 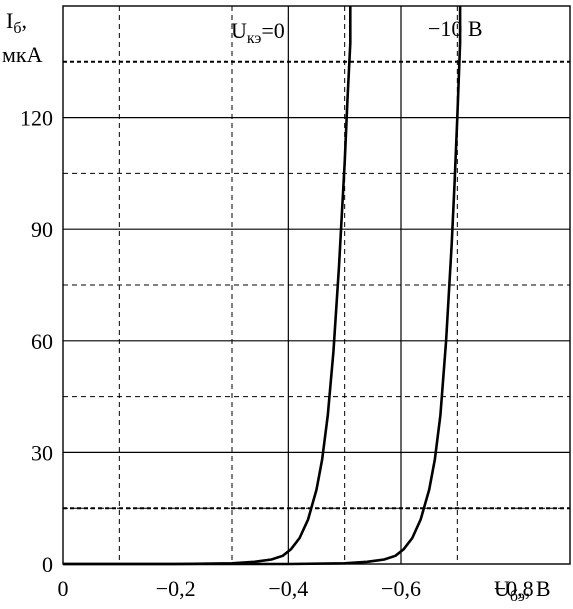 I want to click on y-tick-label-3: 90, so click(x=42, y=229).